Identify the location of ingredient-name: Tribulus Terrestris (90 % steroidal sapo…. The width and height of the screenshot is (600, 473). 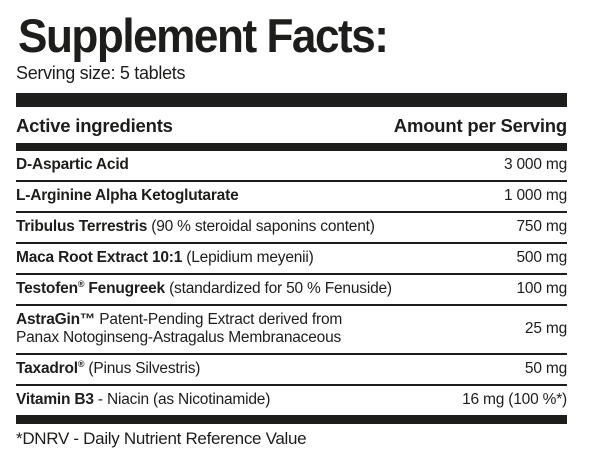
(195, 226).